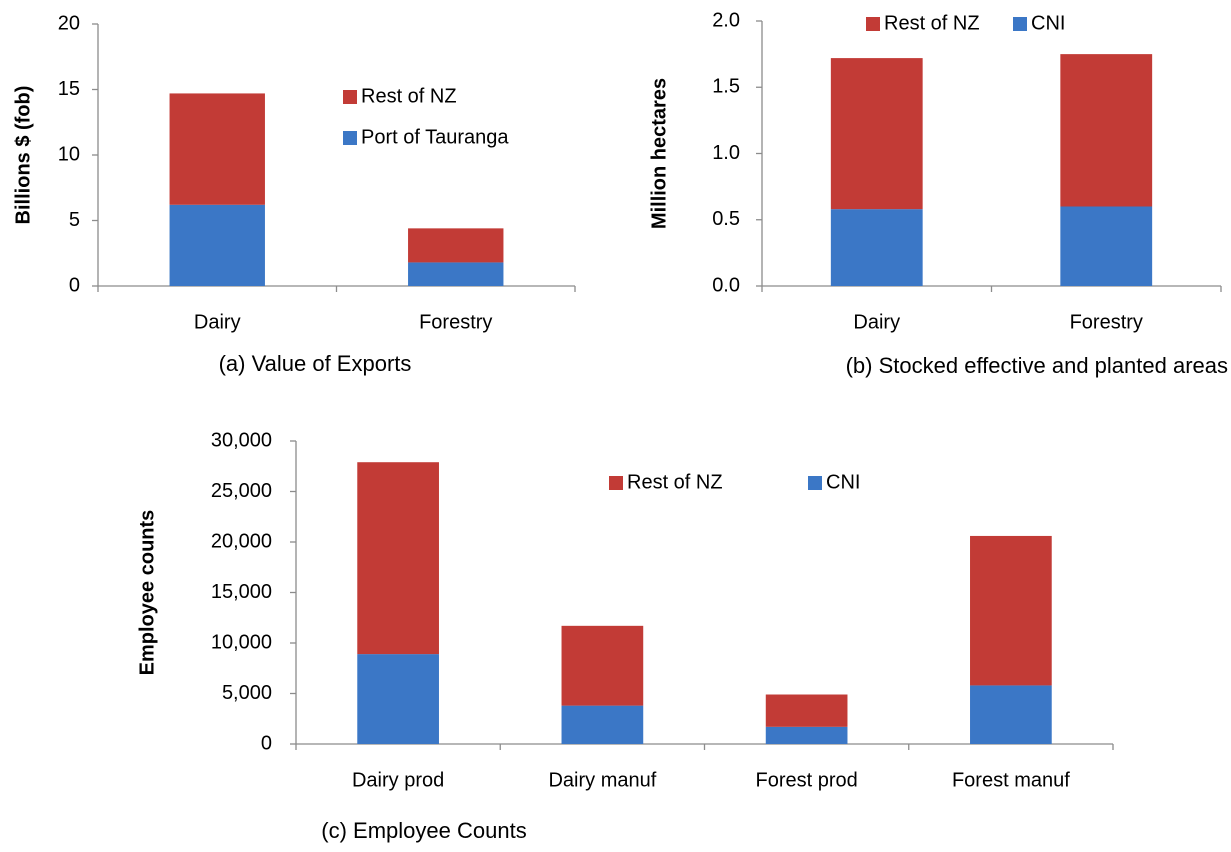  What do you see at coordinates (726, 285) in the screenshot?
I see `y-tick-label: 0.0` at bounding box center [726, 285].